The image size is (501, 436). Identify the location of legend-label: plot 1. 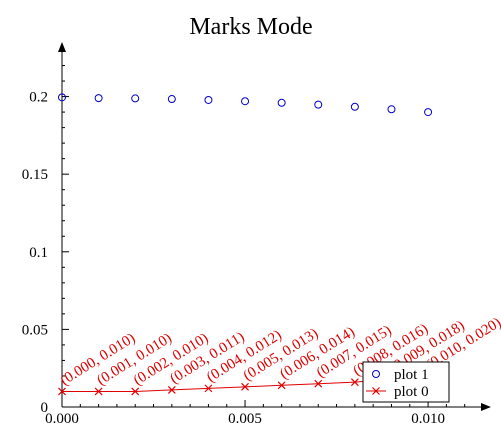
(411, 375).